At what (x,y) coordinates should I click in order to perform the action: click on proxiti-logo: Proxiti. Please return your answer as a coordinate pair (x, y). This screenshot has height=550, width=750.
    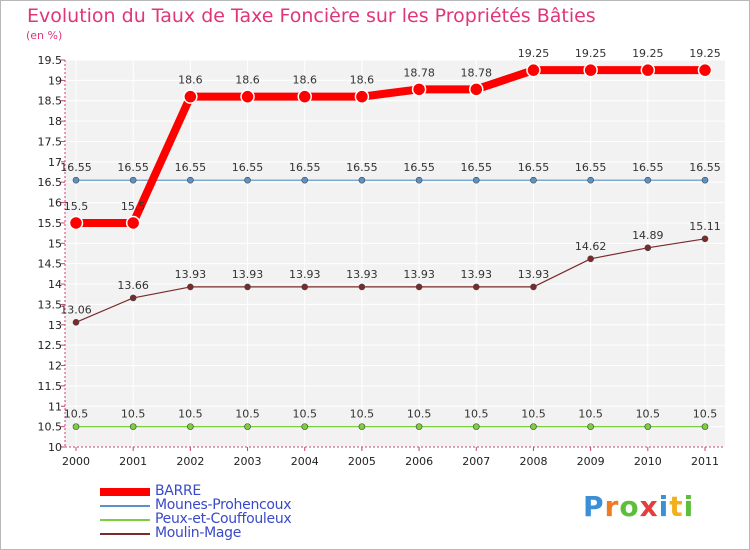
    Looking at the image, I should click on (638, 506).